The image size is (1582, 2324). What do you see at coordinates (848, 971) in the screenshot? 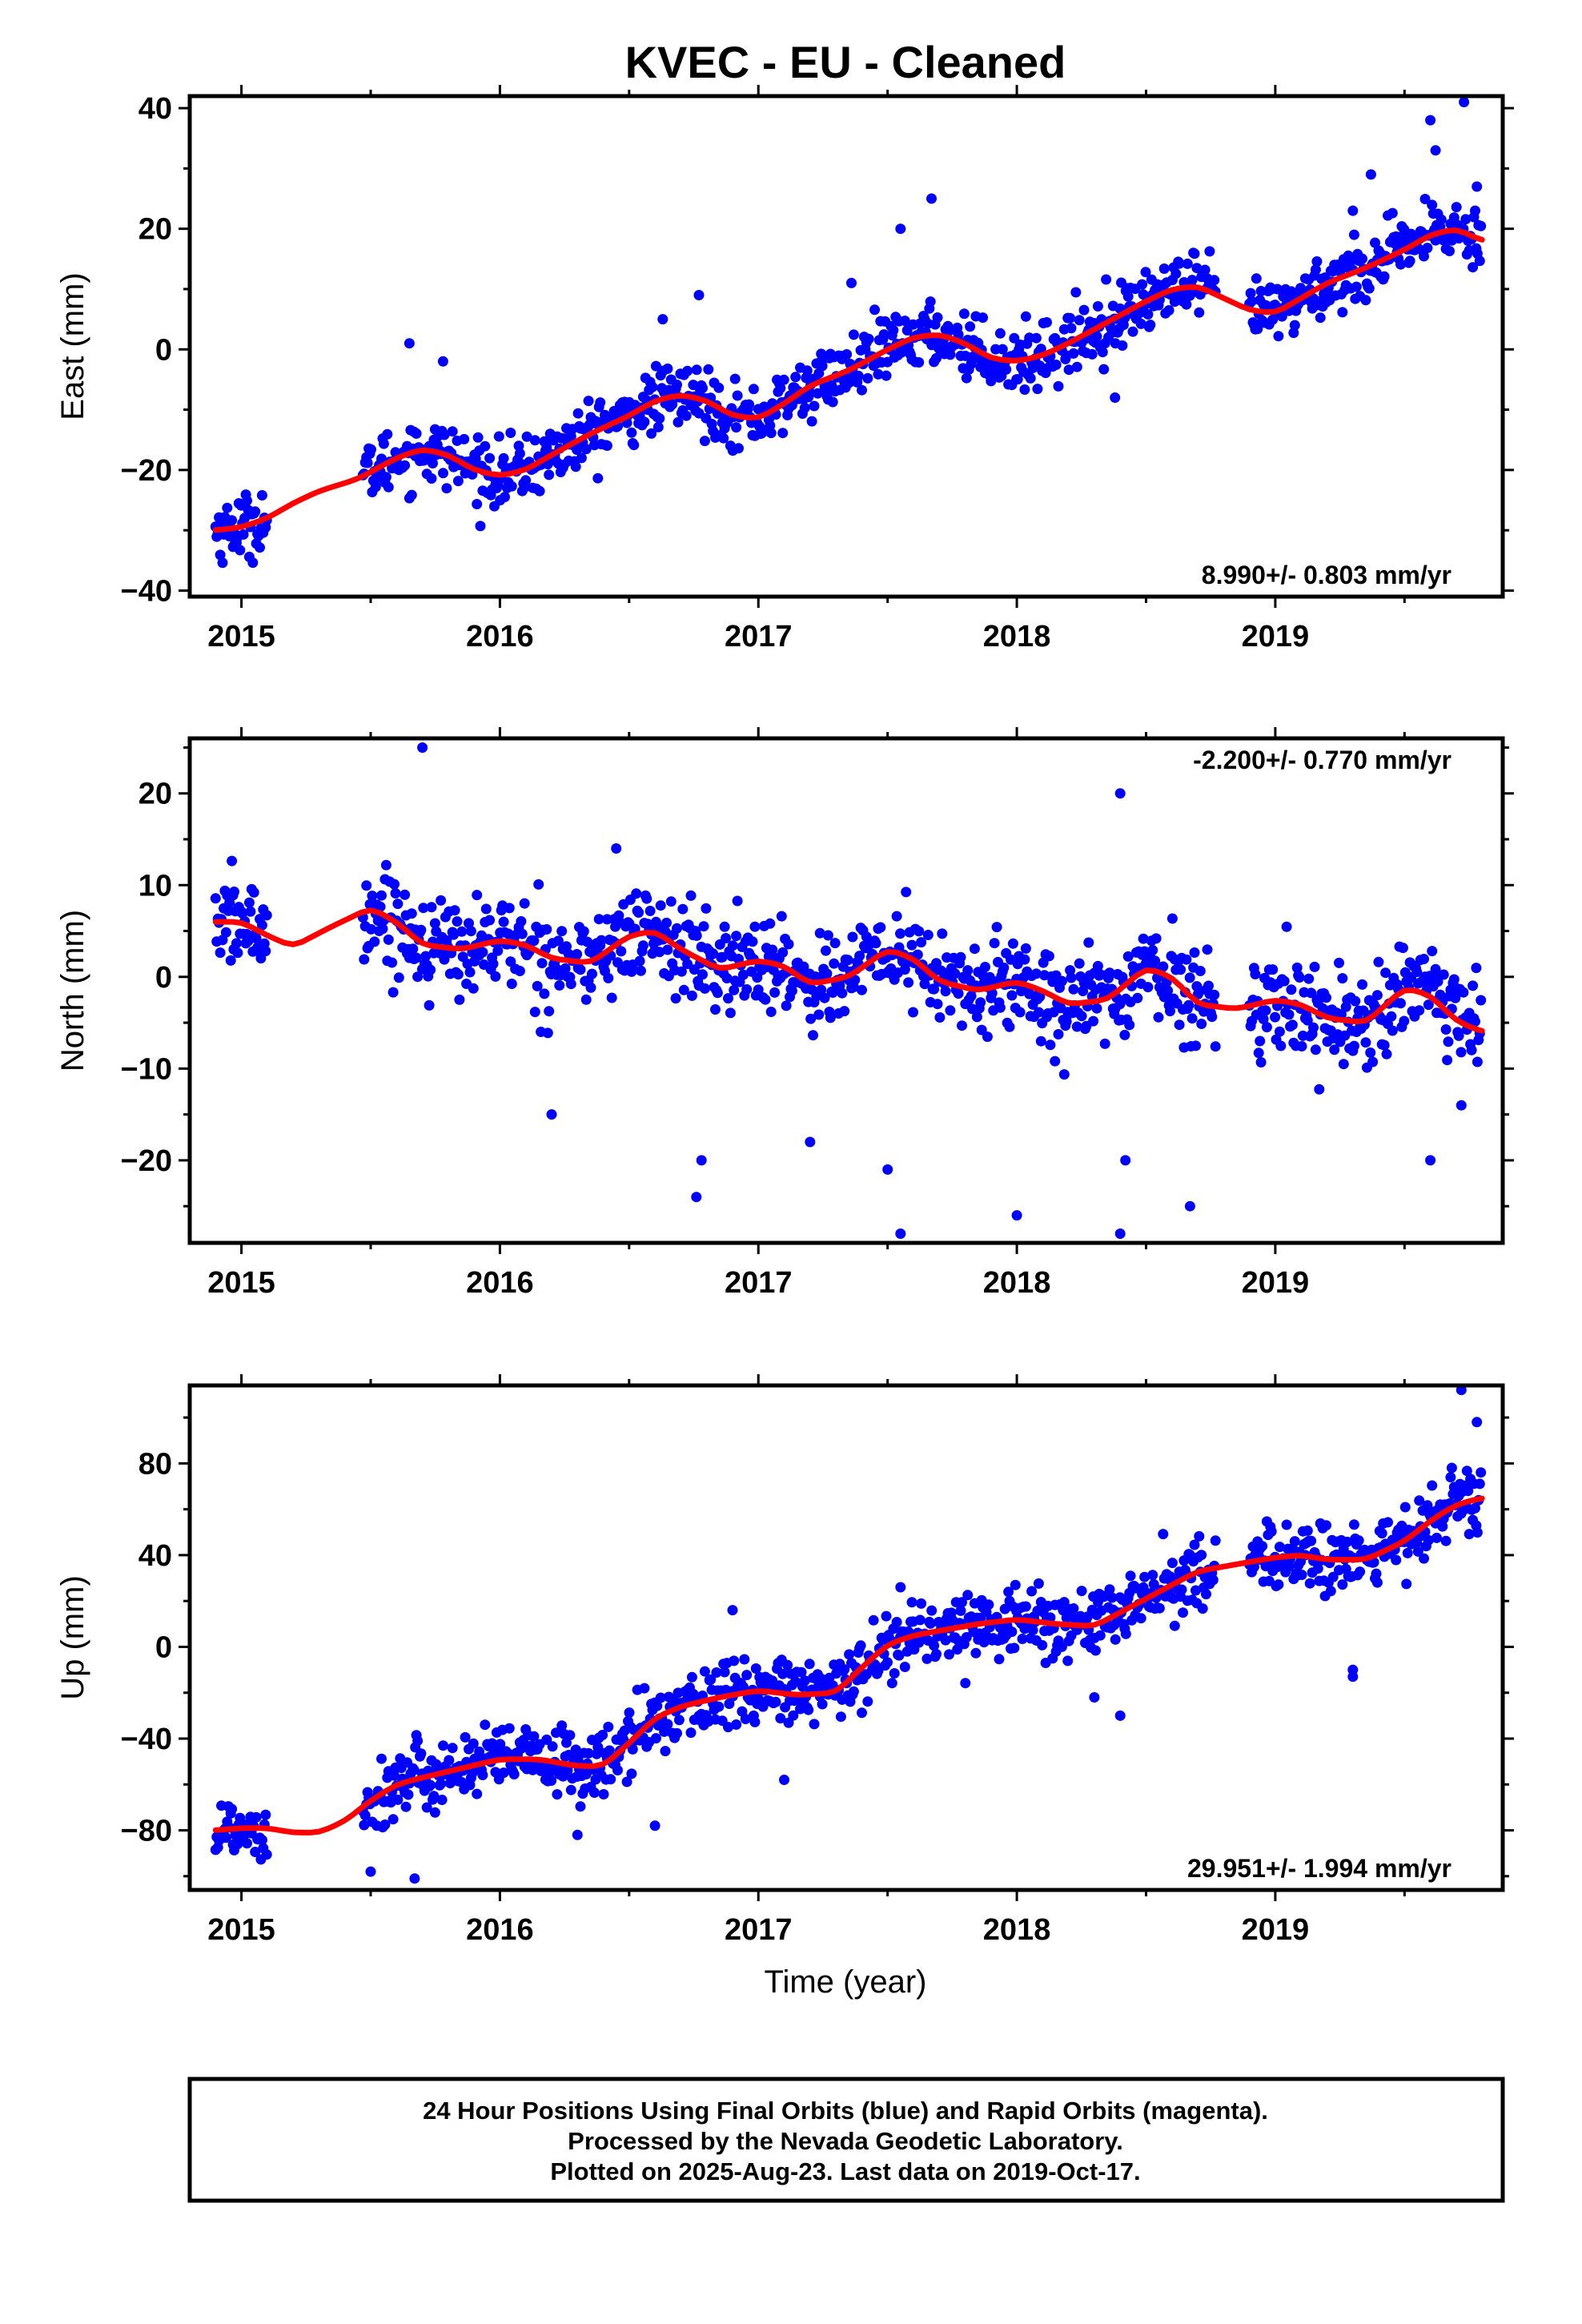
I see `north-fit-line` at bounding box center [848, 971].